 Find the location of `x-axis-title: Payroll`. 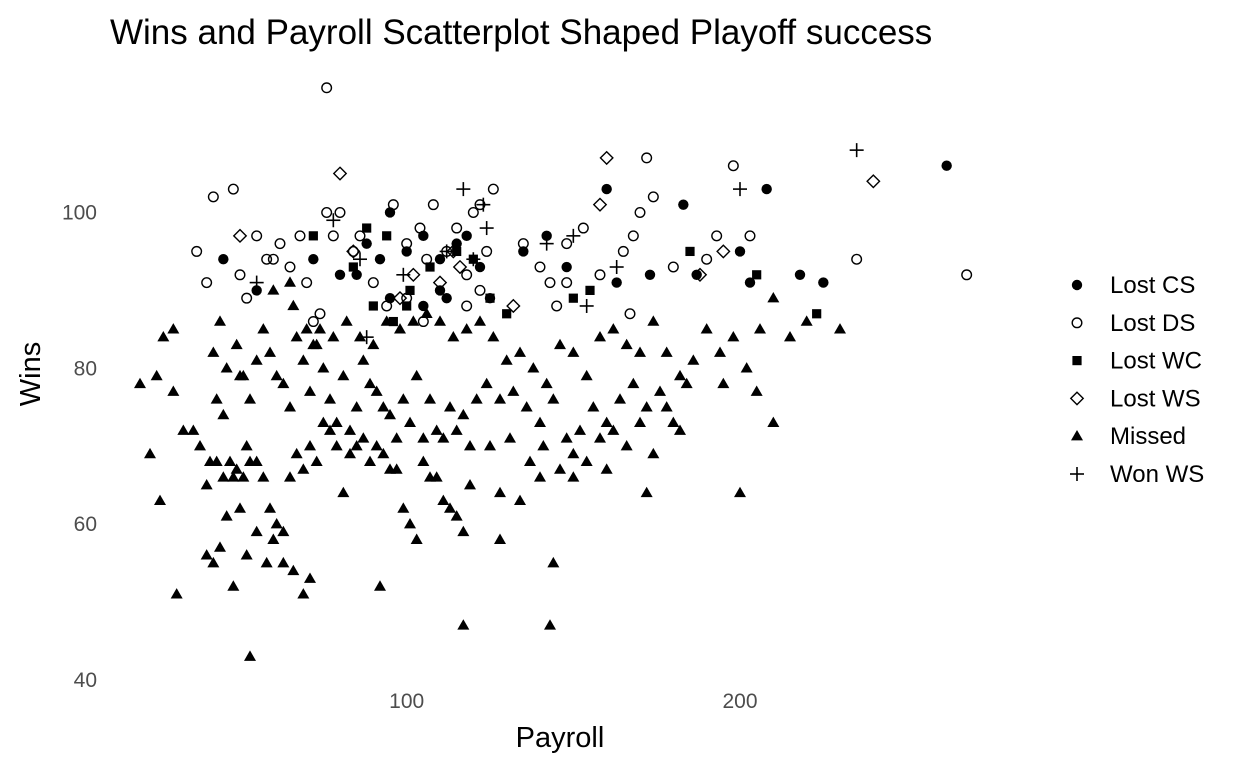

x-axis-title: Payroll is located at coordinates (560, 738).